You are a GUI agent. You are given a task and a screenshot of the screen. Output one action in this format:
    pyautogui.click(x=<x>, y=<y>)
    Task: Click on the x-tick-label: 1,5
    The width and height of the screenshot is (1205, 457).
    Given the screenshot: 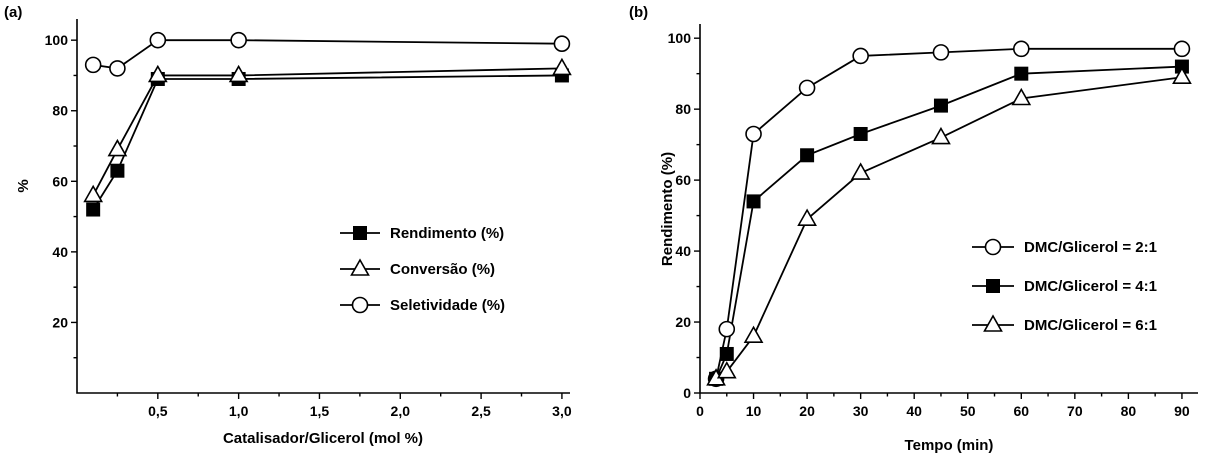 What is the action you would take?
    pyautogui.click(x=320, y=411)
    